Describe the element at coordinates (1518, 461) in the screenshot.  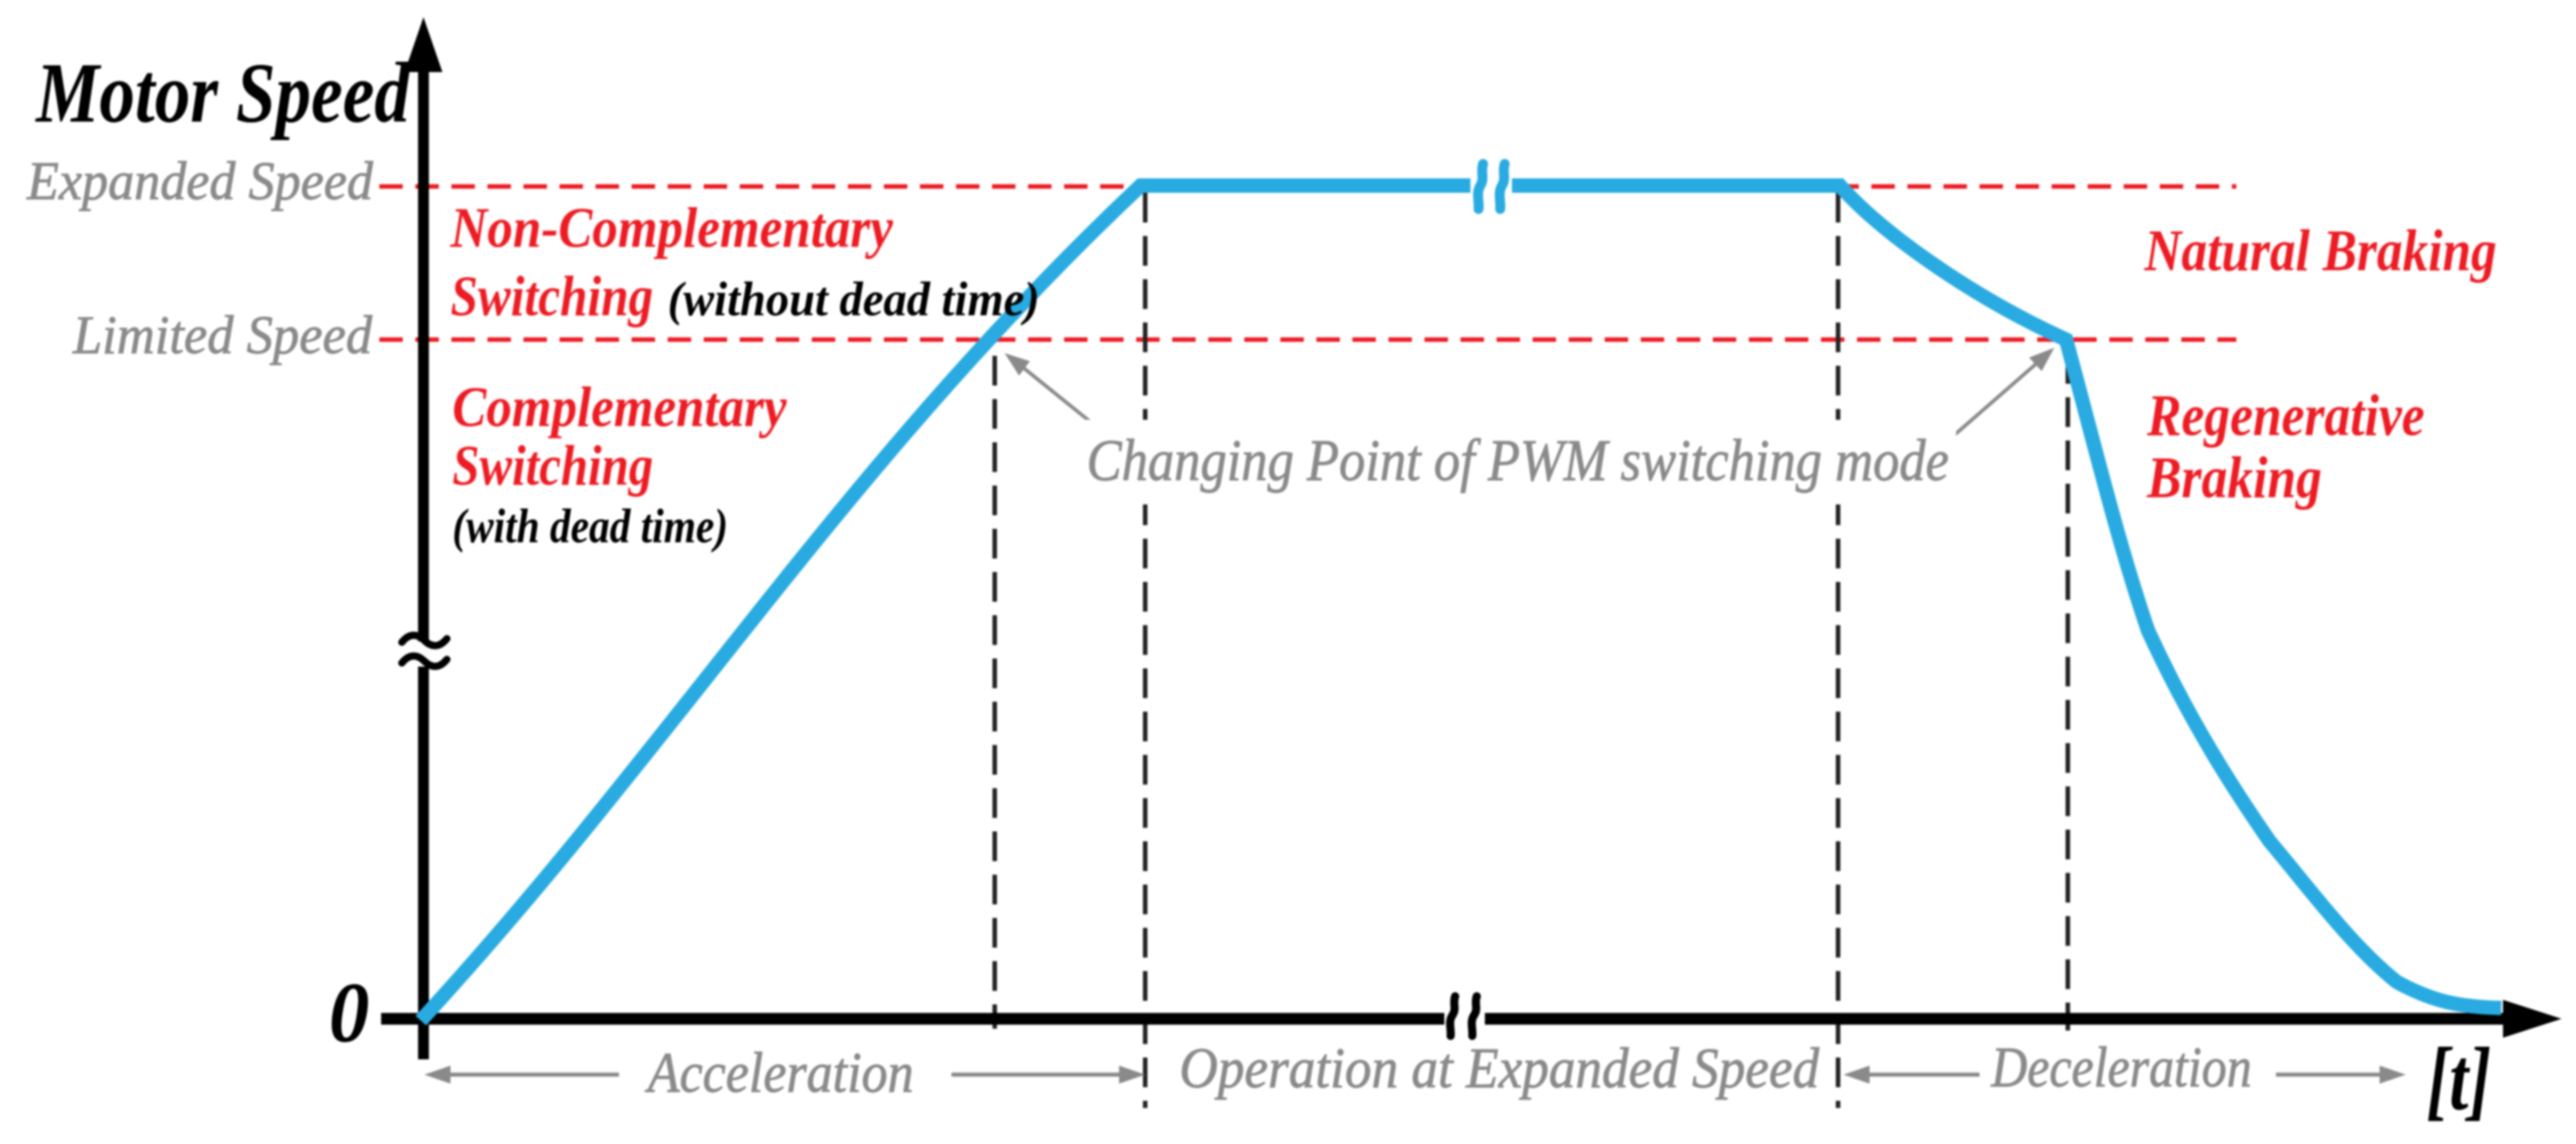
I see `svg-text:Changing Point of PWM switchin: Changing Point of PWM switching mode` at that location.